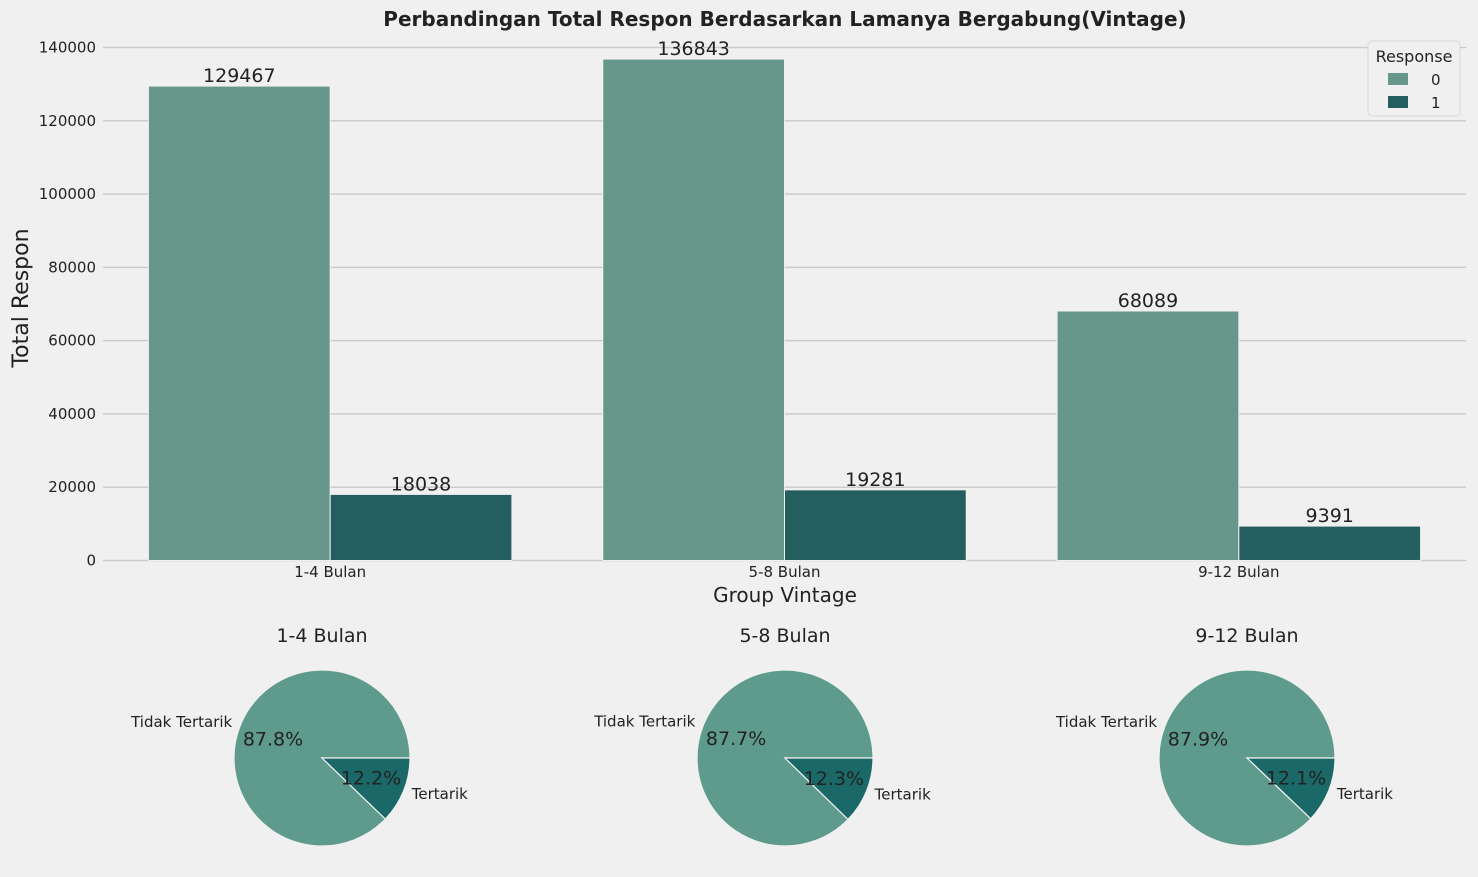 The width and height of the screenshot is (1478, 877). I want to click on legend-label: 0, so click(1436, 80).